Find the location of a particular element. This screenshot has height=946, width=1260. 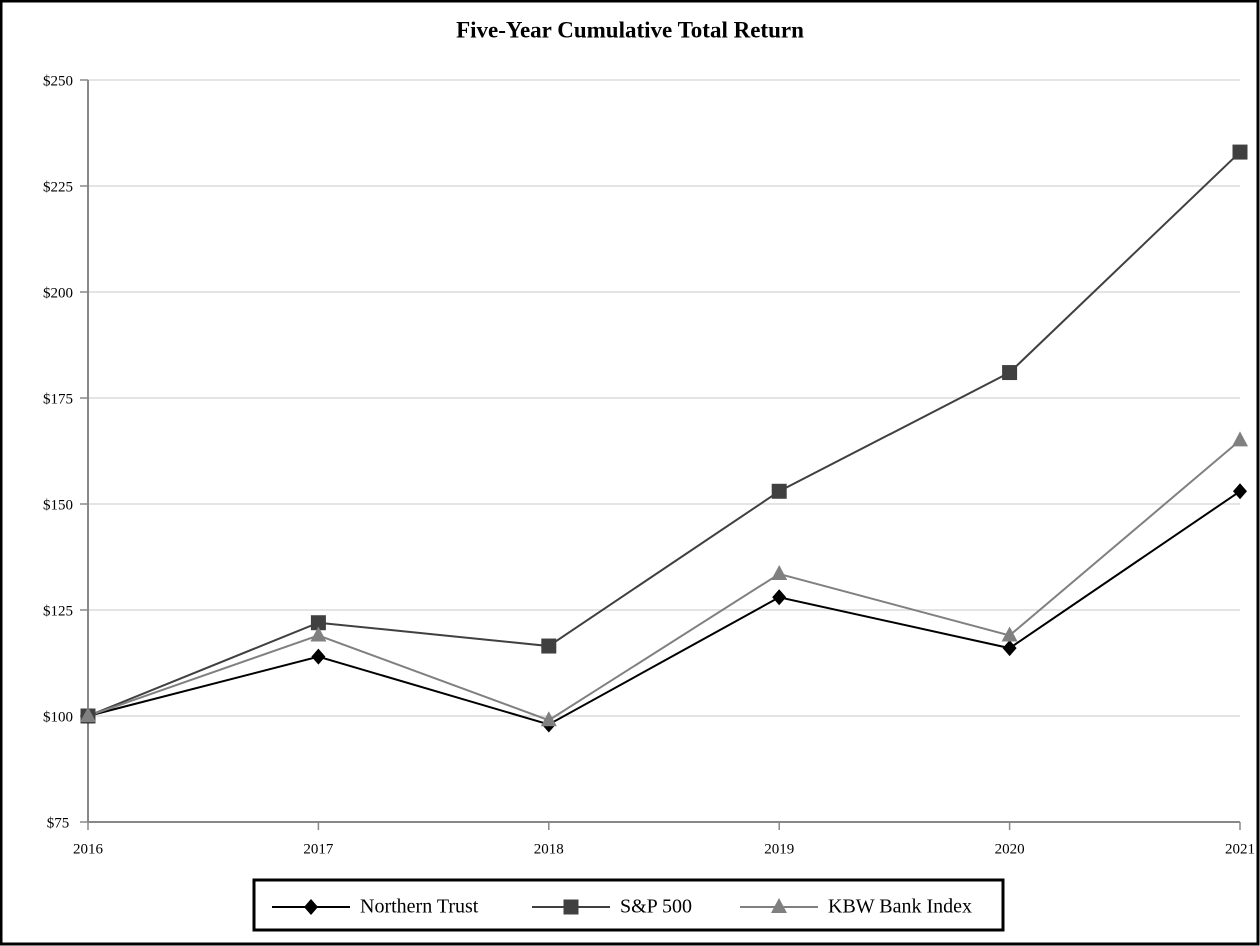

chart-title: Five-Year Cumulative Total Return is located at coordinates (630, 29).